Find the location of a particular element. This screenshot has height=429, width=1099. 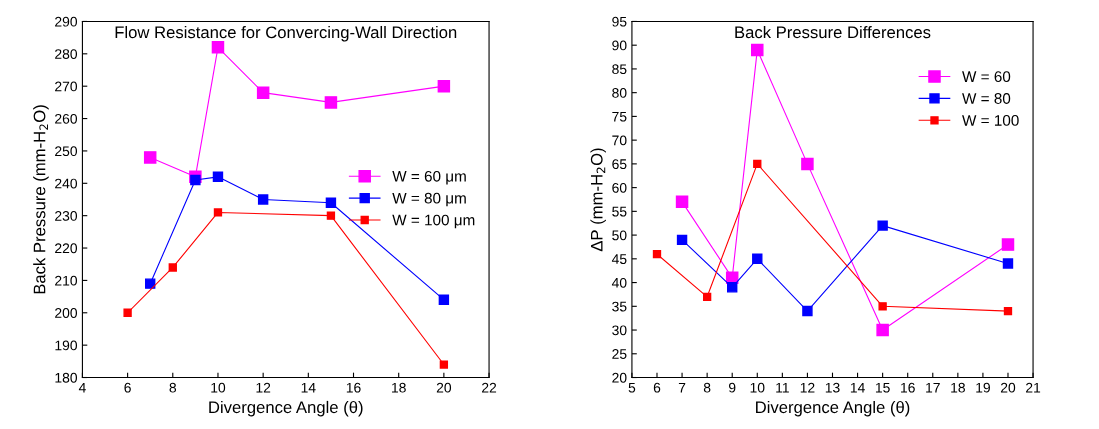

chart-title: Back Pressure Differences is located at coordinates (833, 32).